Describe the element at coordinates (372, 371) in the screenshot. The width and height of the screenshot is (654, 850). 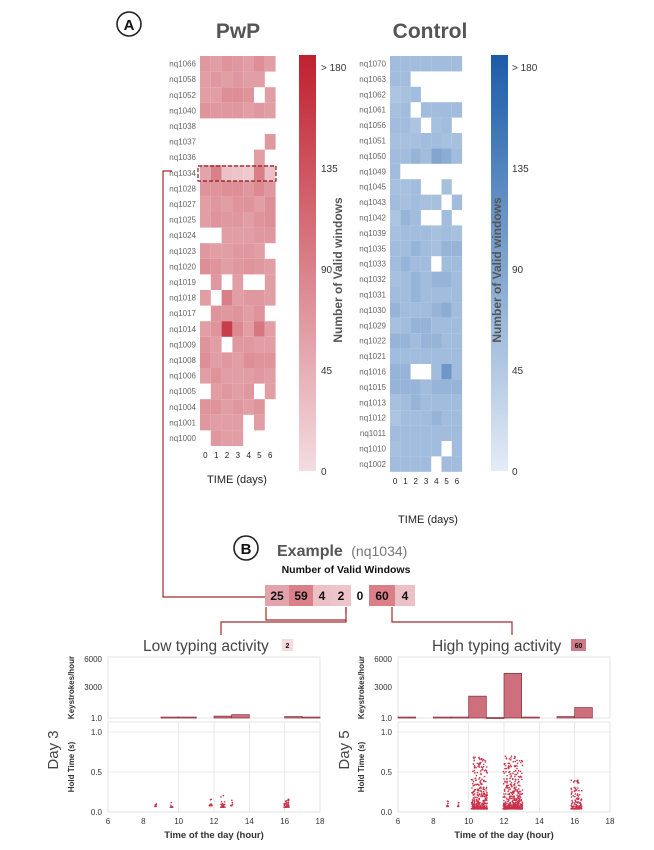
I see `row-label-nq1016: nq1016` at that location.